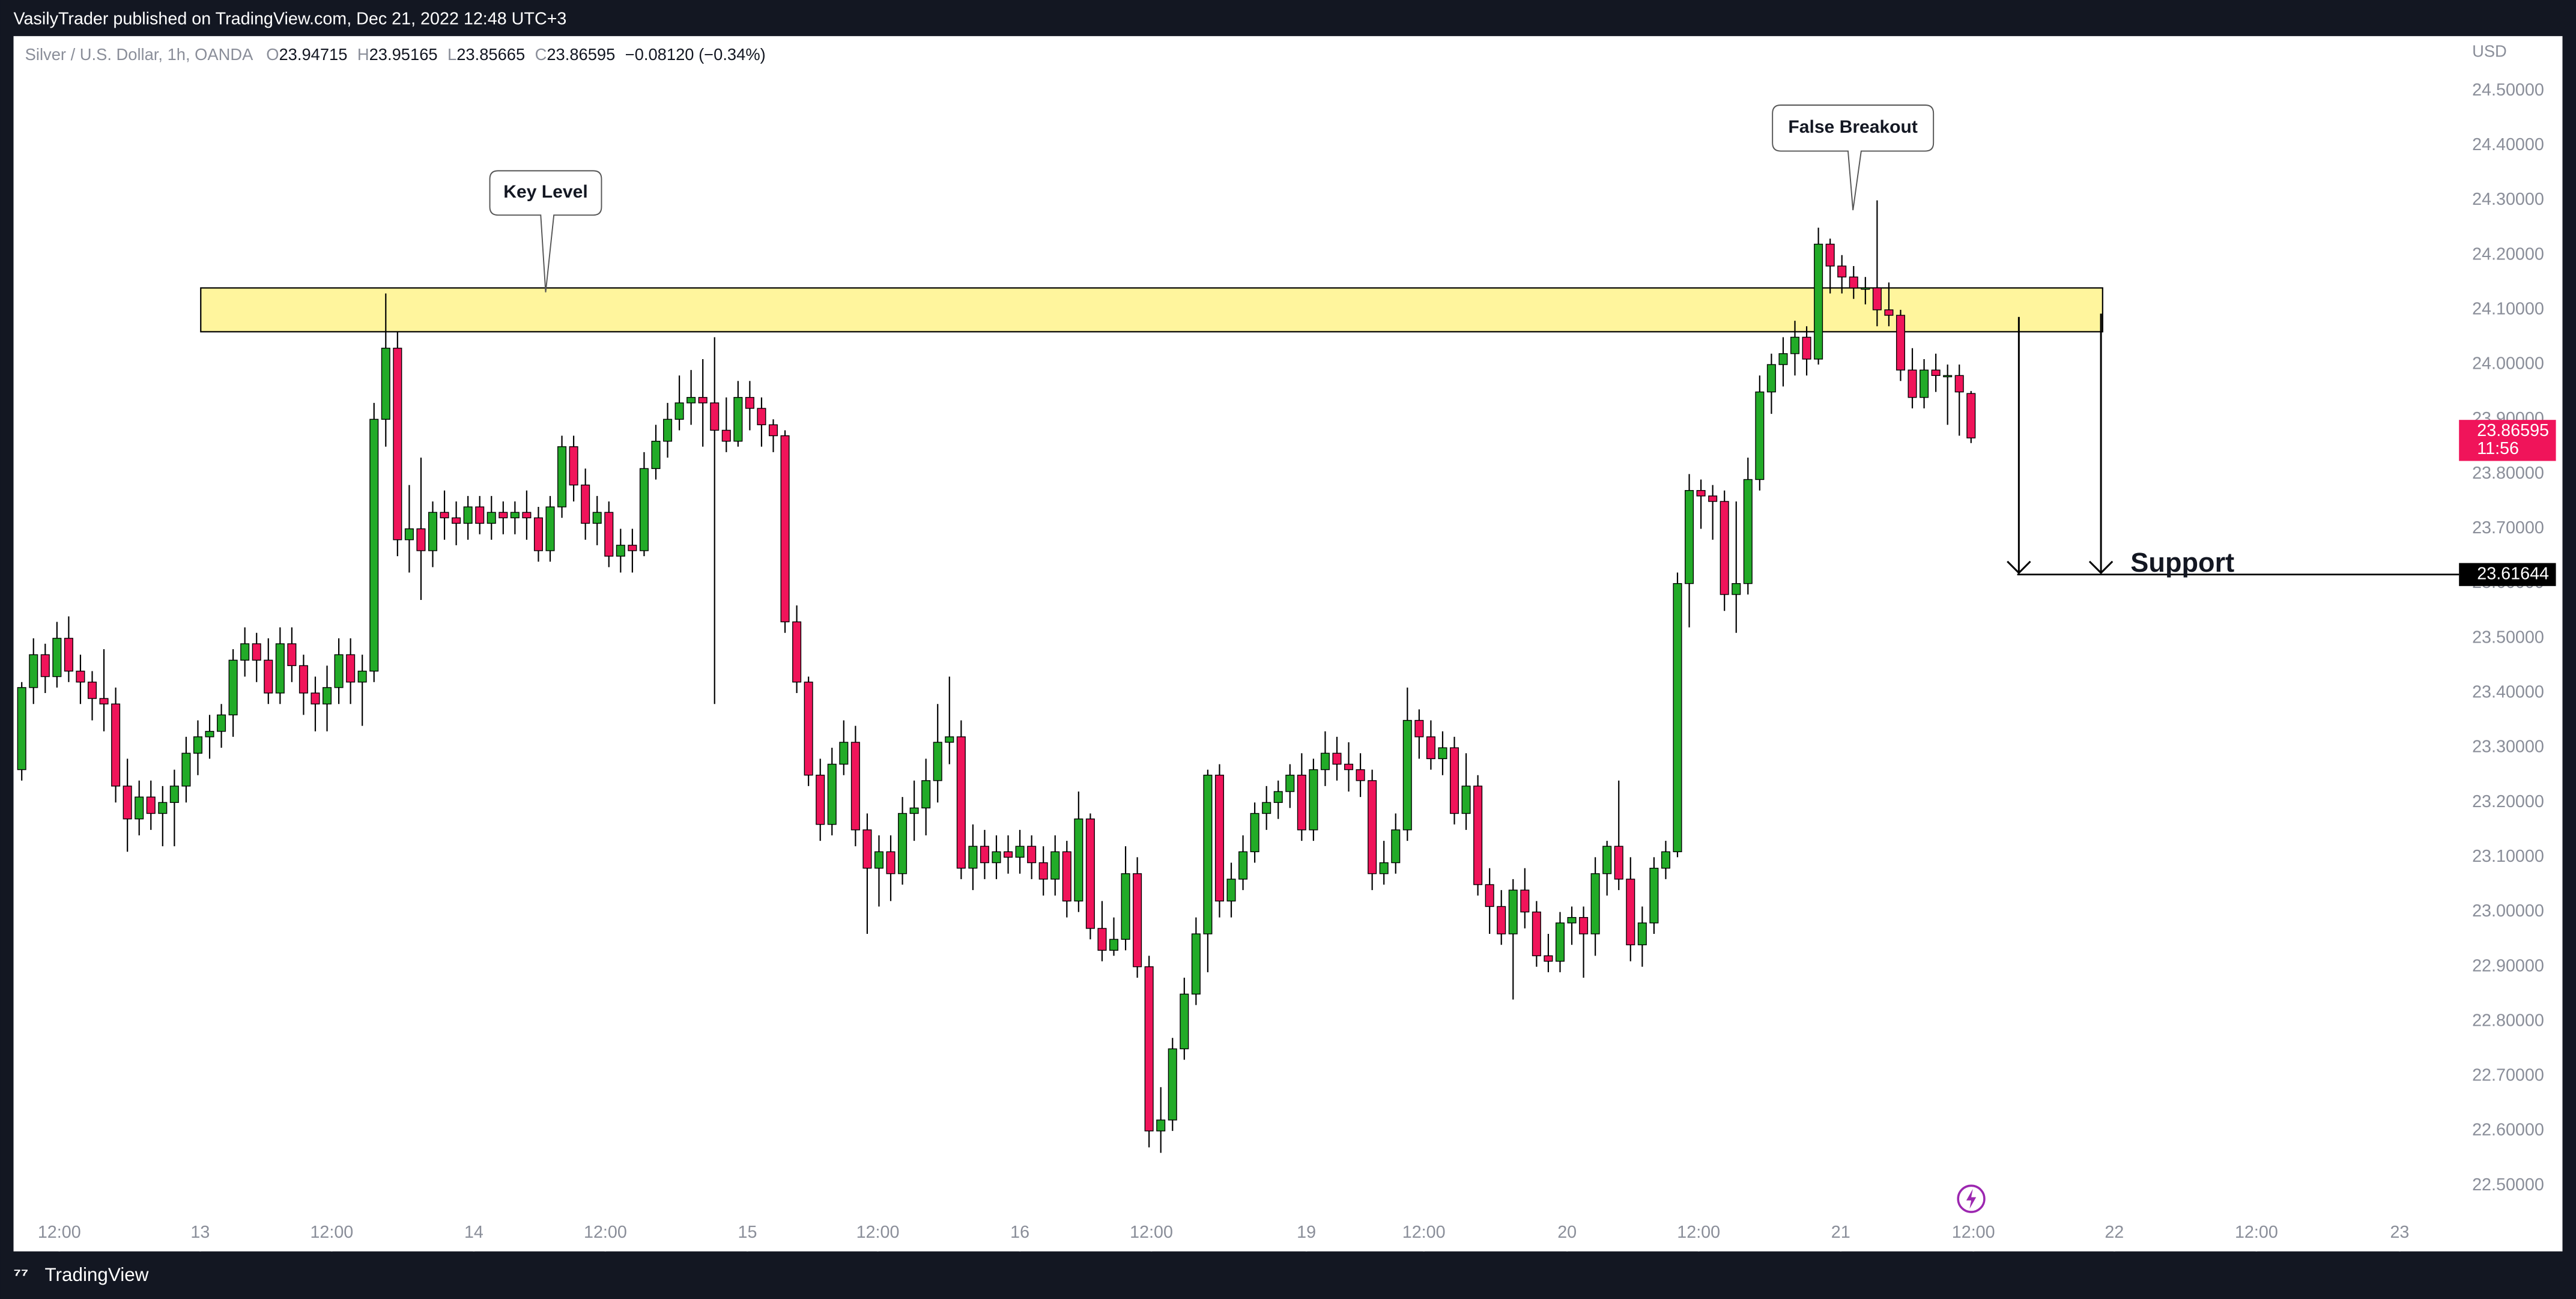 The image size is (2576, 1299). I want to click on false-breakout-callout: False Breakout, so click(1853, 157).